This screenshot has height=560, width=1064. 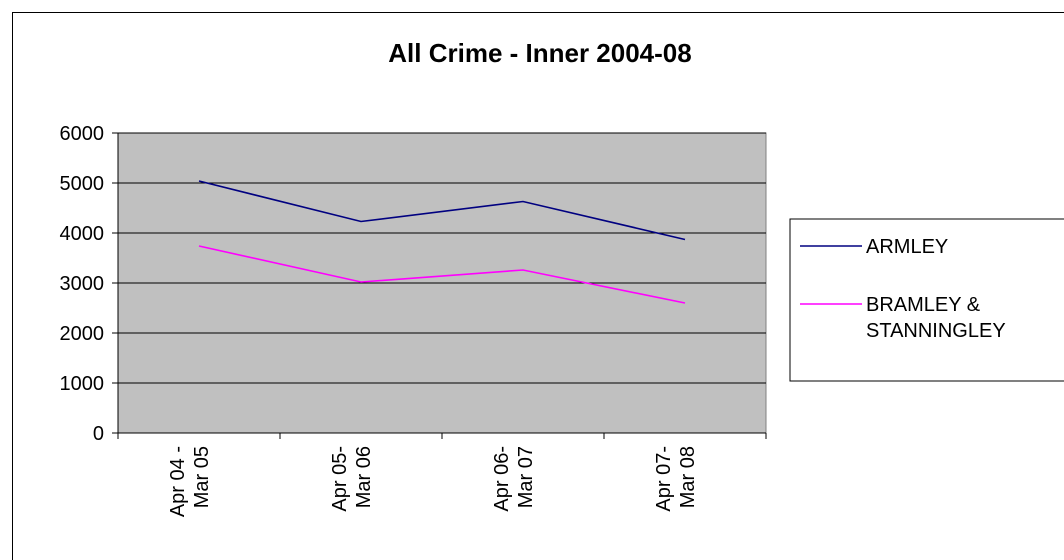 I want to click on y-tick-label: 0, so click(x=98, y=434).